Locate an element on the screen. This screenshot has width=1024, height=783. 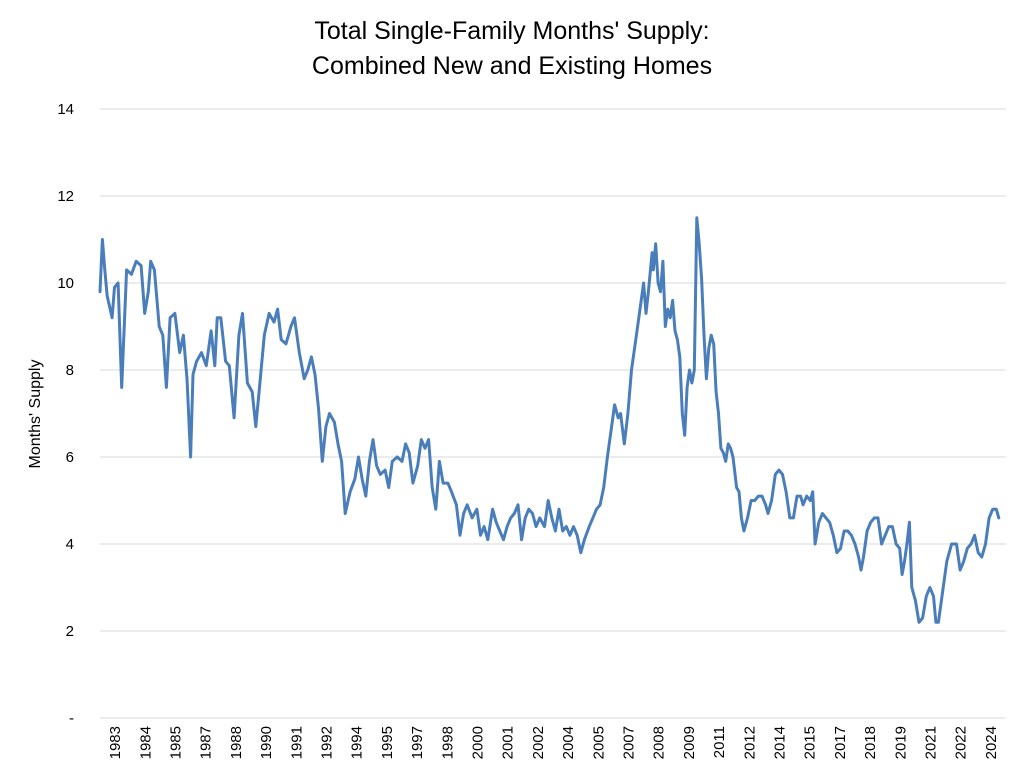
x-tick-label: 2002 is located at coordinates (538, 742).